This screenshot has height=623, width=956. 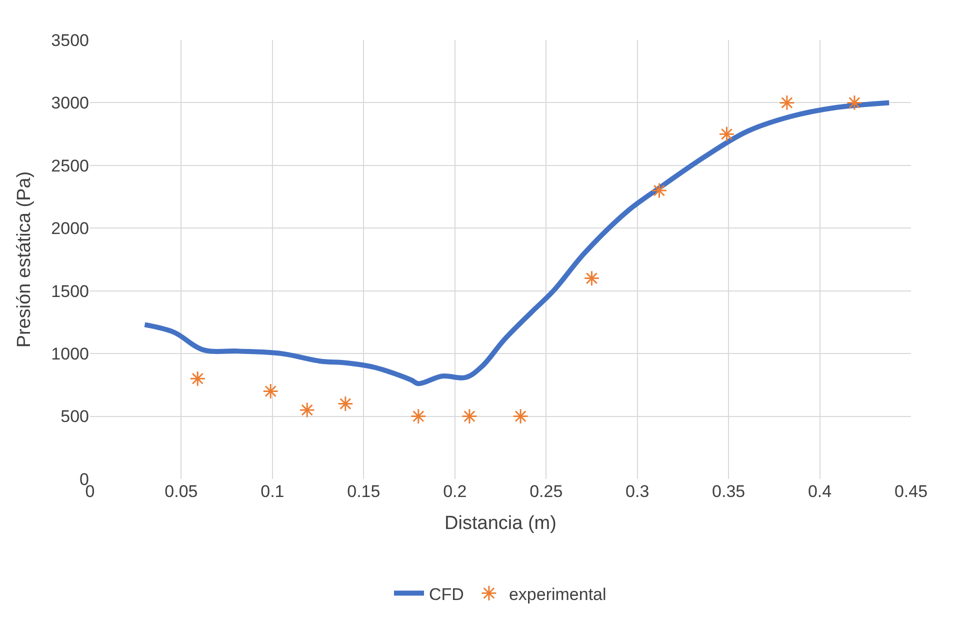 What do you see at coordinates (729, 491) in the screenshot?
I see `x-tick-label: 0.35` at bounding box center [729, 491].